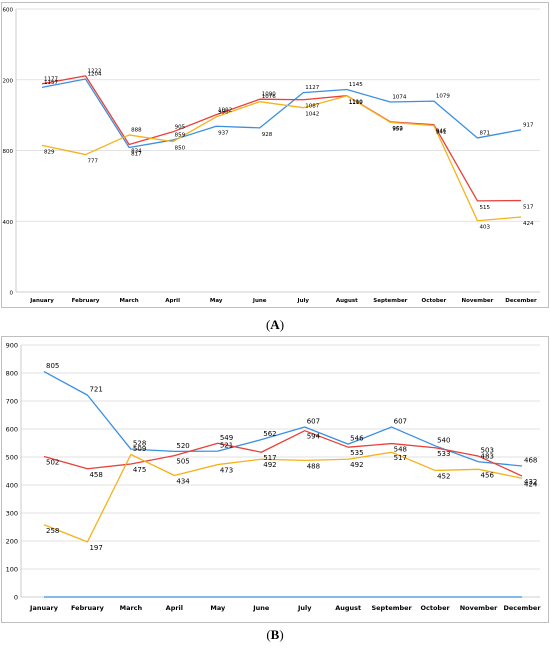  I want to click on data-label: 1076, so click(269, 97).